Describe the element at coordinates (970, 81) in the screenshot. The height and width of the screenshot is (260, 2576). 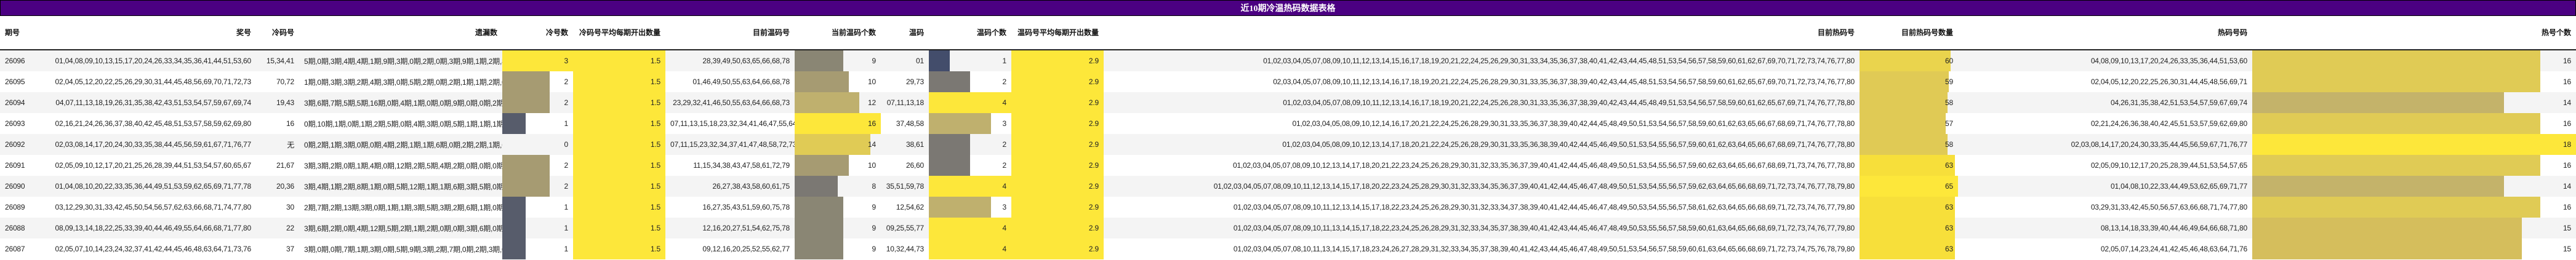
I see `warm-count-cell: 2` at that location.